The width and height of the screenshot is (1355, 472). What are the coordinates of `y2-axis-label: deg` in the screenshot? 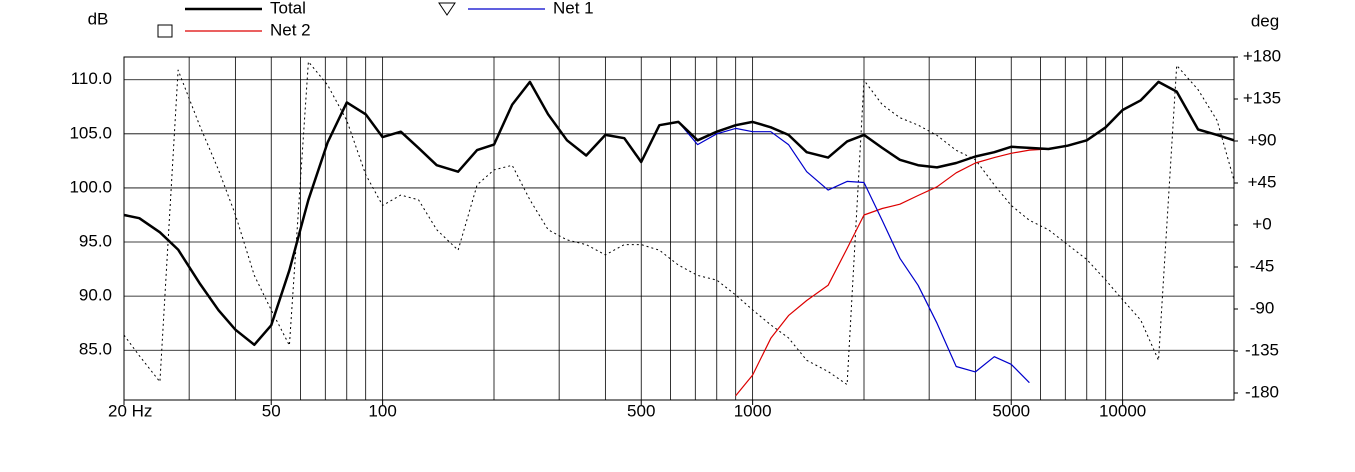 It's located at (1265, 20).